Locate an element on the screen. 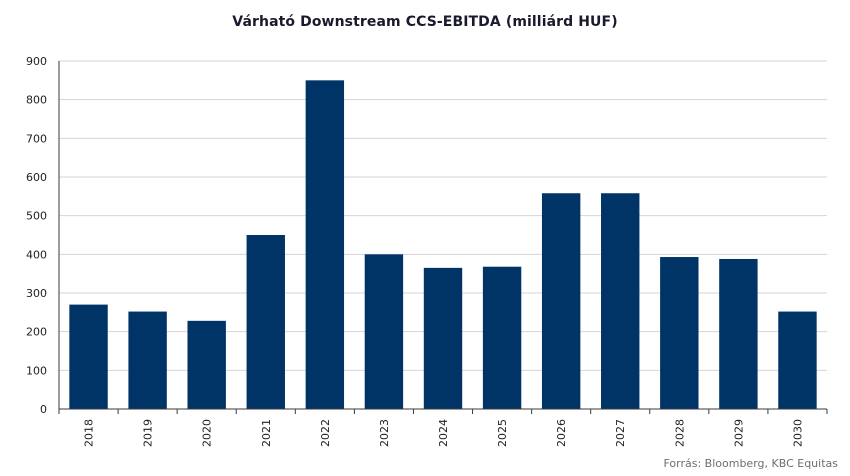  x-tick-label: 2026 is located at coordinates (561, 433).